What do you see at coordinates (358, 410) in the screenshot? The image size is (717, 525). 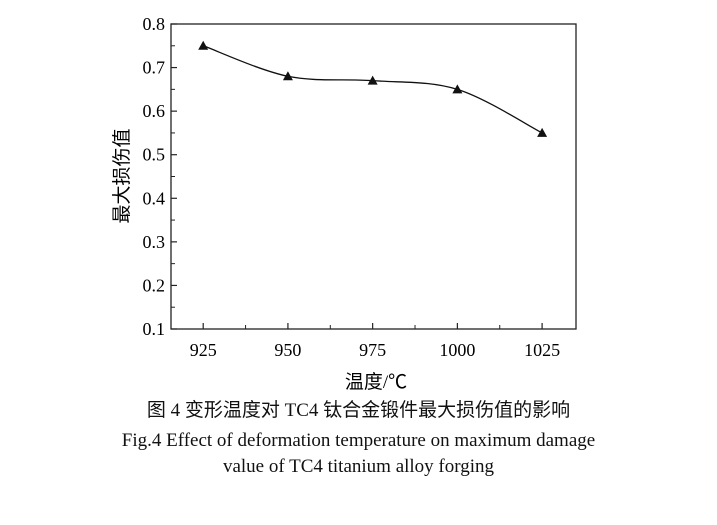 I see `caption-chinese: 图 4 变形温度对 TC4 钛合金锻件最大损伤值的影响` at bounding box center [358, 410].